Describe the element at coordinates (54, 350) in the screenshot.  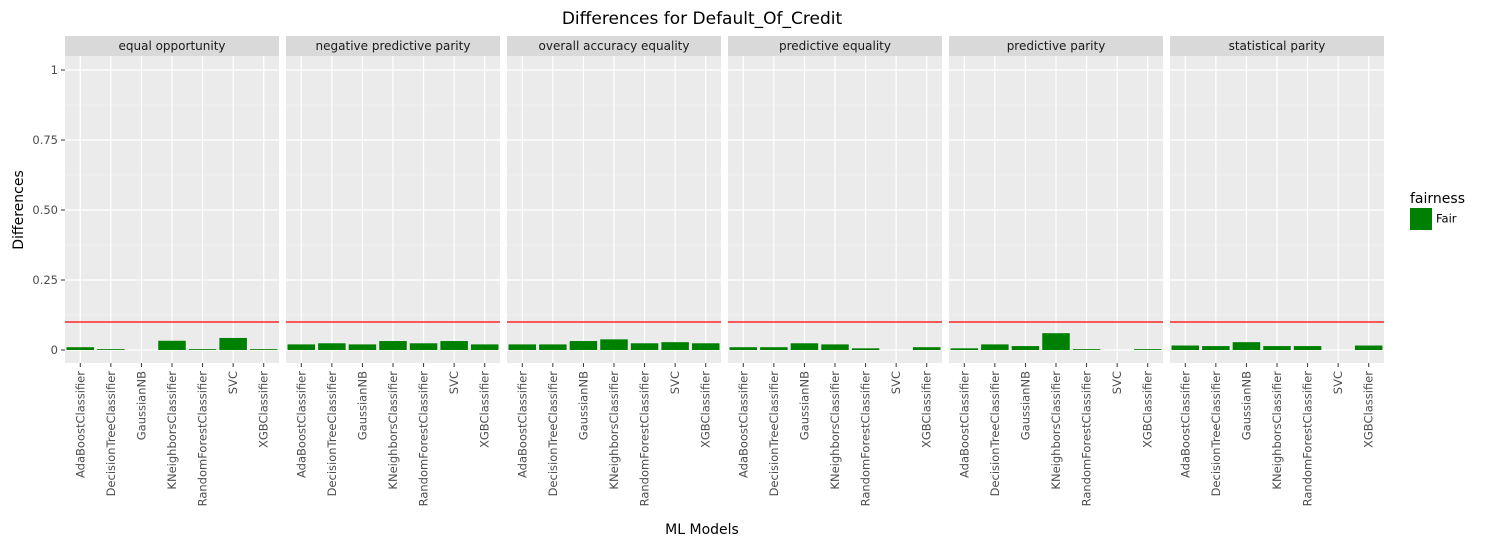
I see `y-tick-label: 0` at that location.